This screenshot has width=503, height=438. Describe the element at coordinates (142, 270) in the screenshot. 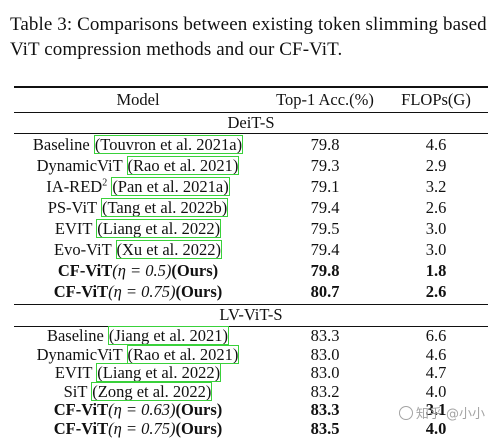

I see `model-eta: (η = 0.5)` at that location.